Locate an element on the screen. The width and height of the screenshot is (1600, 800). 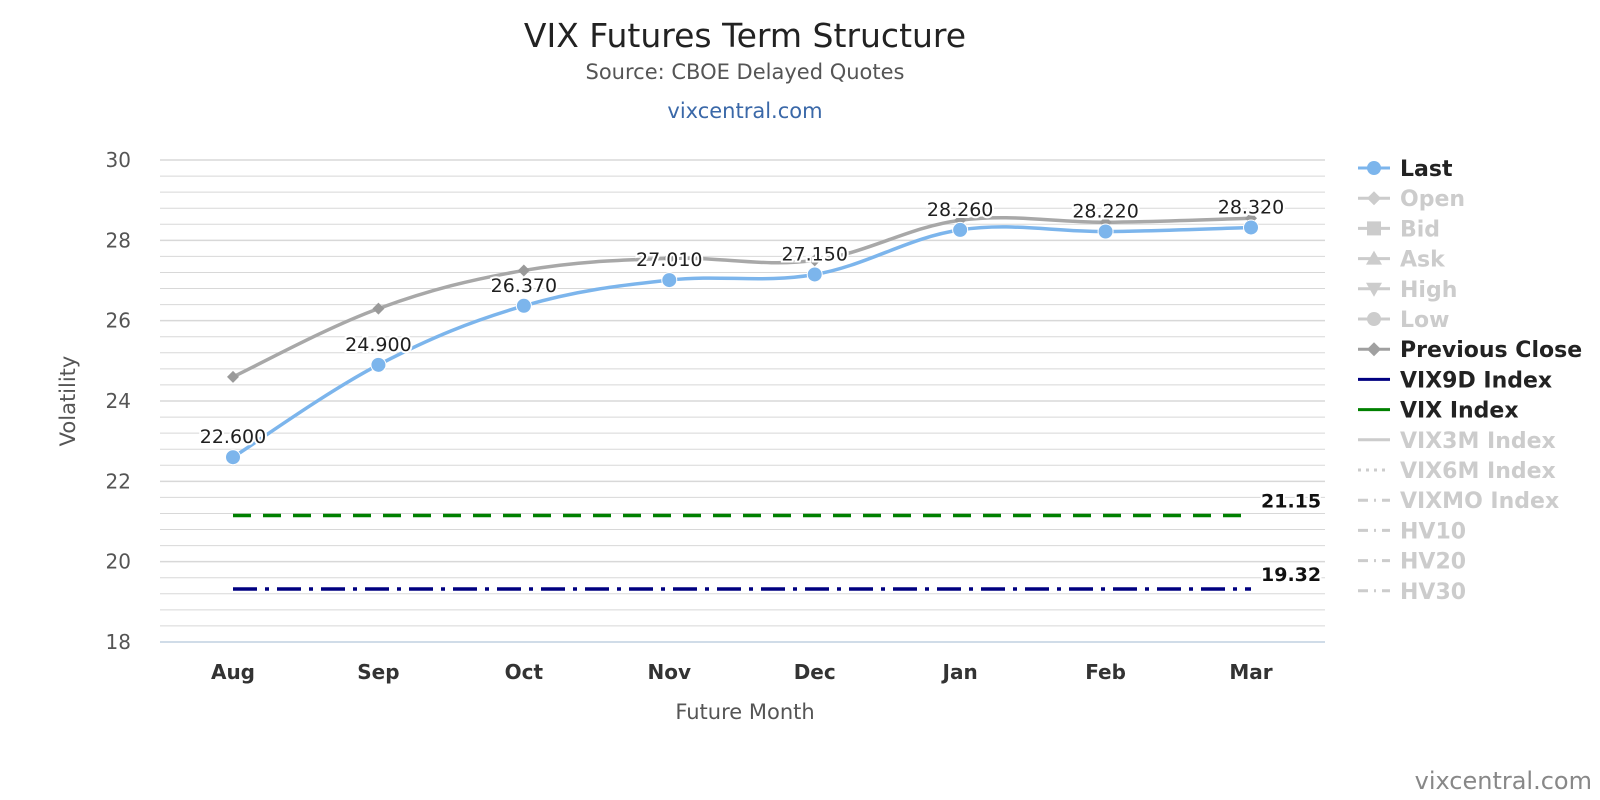
legend-item-hv10: HV10 is located at coordinates (1412, 531).